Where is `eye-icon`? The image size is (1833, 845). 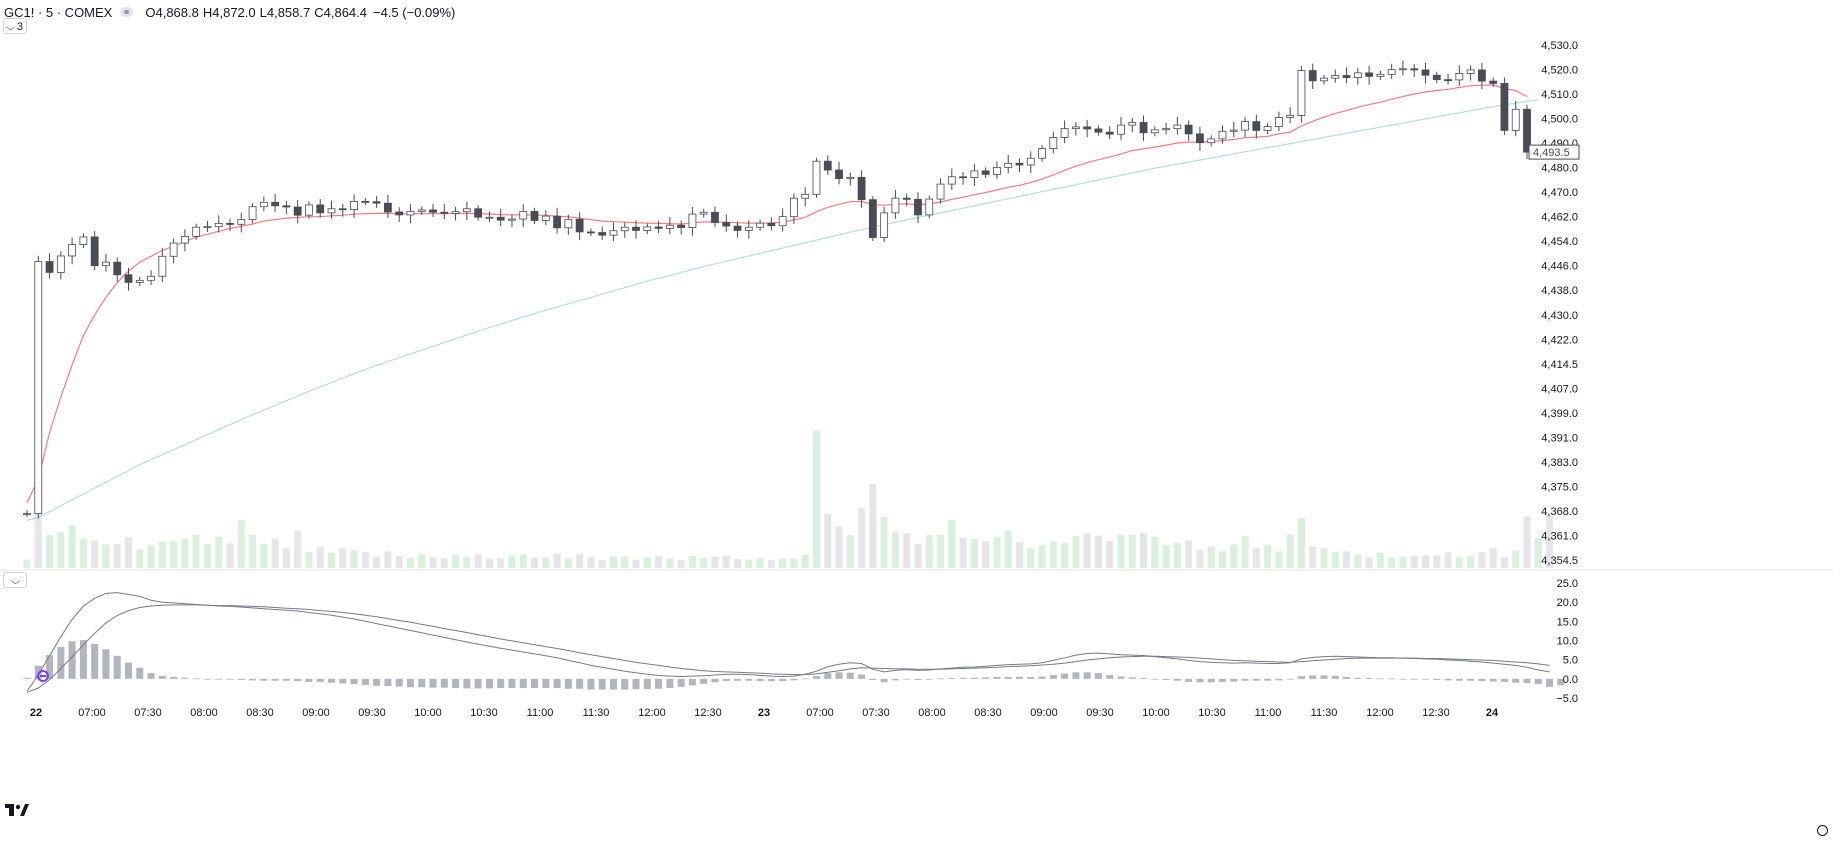
eye-icon is located at coordinates (127, 12).